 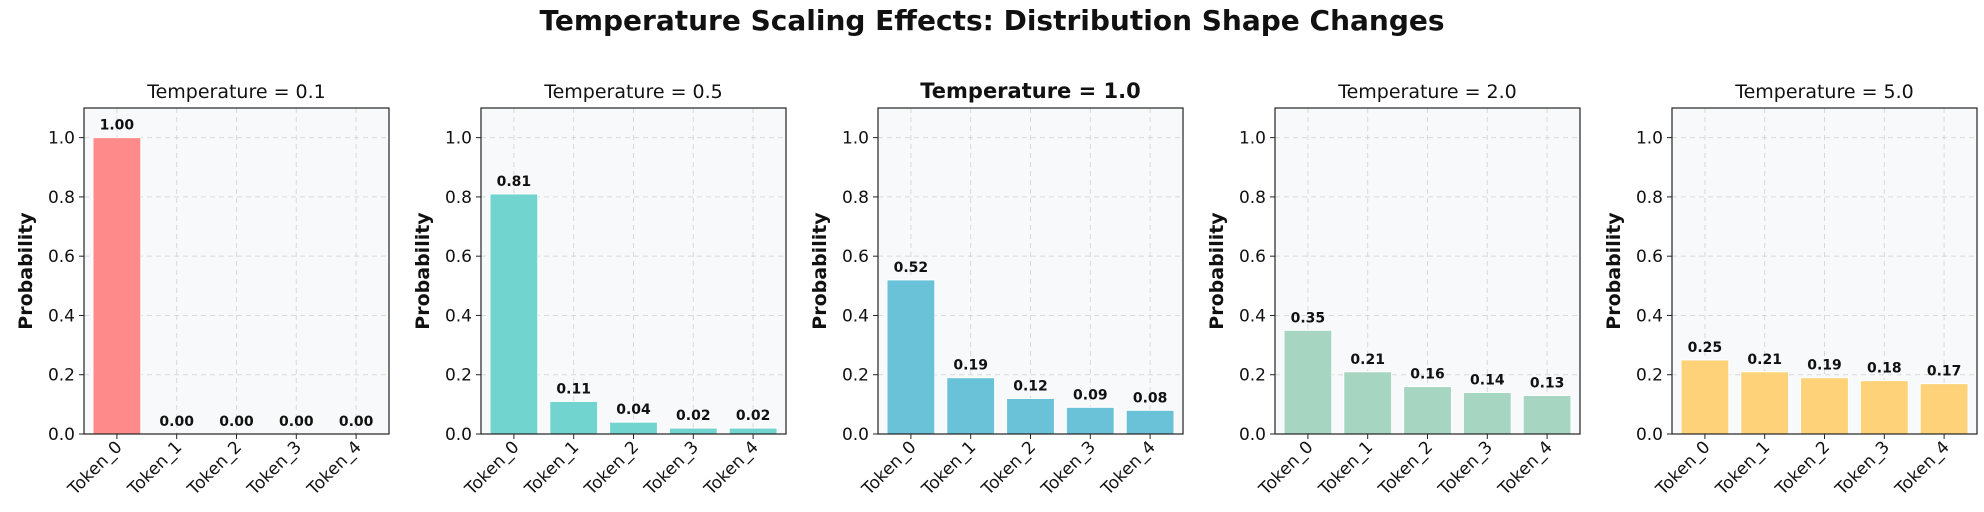 I want to click on subplot-title: Temperature = 0.1, so click(x=236, y=92).